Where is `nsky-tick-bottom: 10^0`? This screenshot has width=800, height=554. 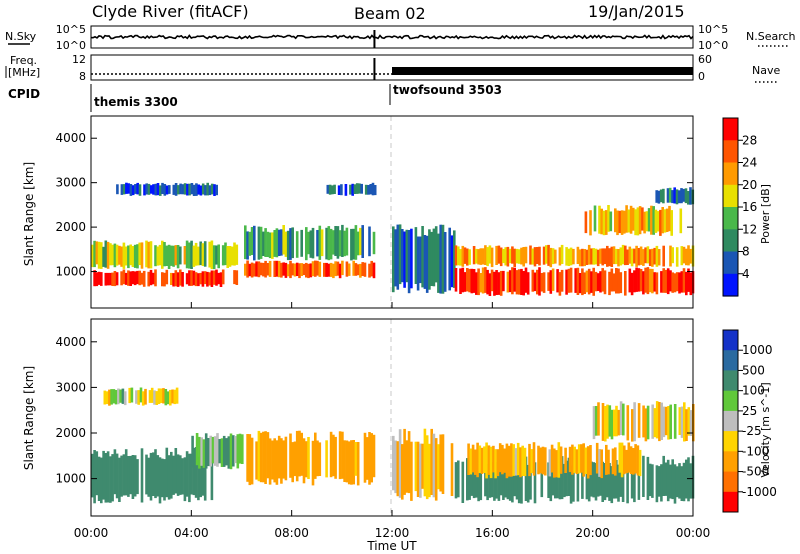
nsky-tick-bottom: 10^0 is located at coordinates (71, 45).